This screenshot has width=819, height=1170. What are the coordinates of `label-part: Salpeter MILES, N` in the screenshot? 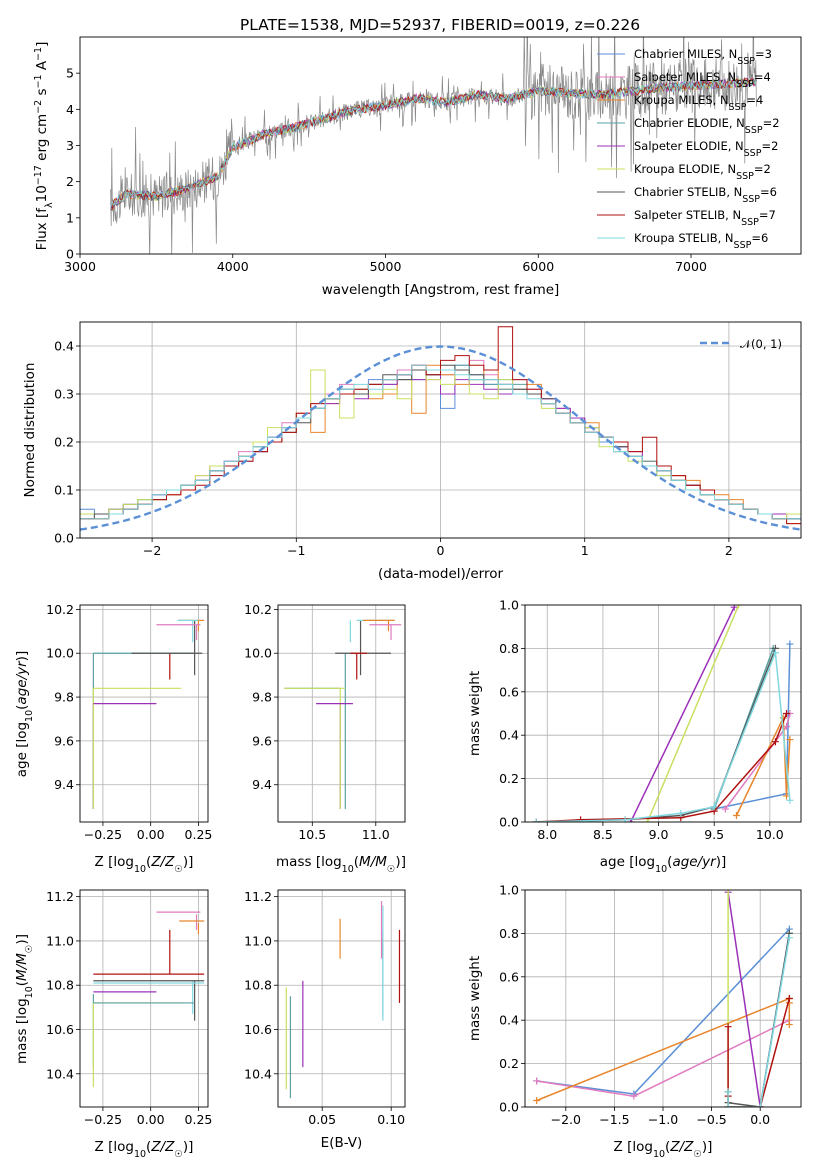 It's located at (685, 77).